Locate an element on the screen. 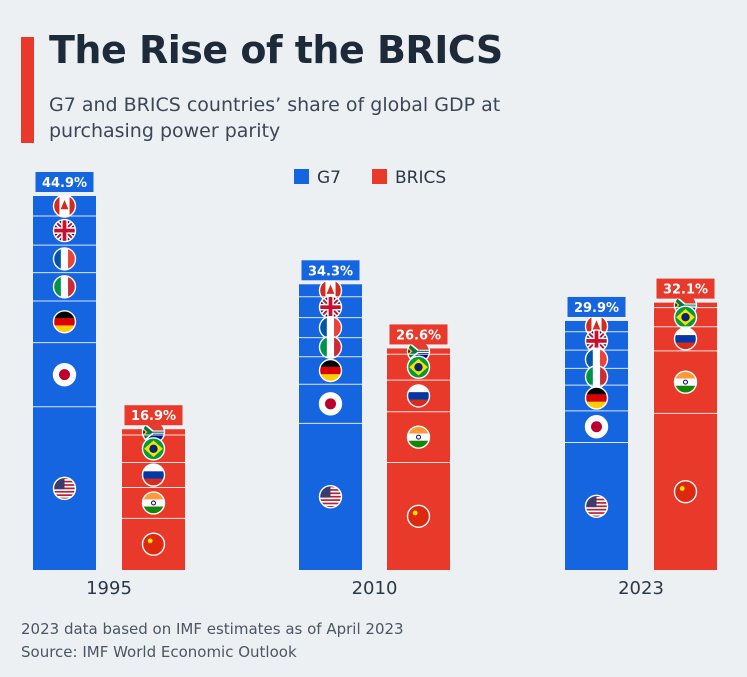  value-label: 32.1% is located at coordinates (685, 290).